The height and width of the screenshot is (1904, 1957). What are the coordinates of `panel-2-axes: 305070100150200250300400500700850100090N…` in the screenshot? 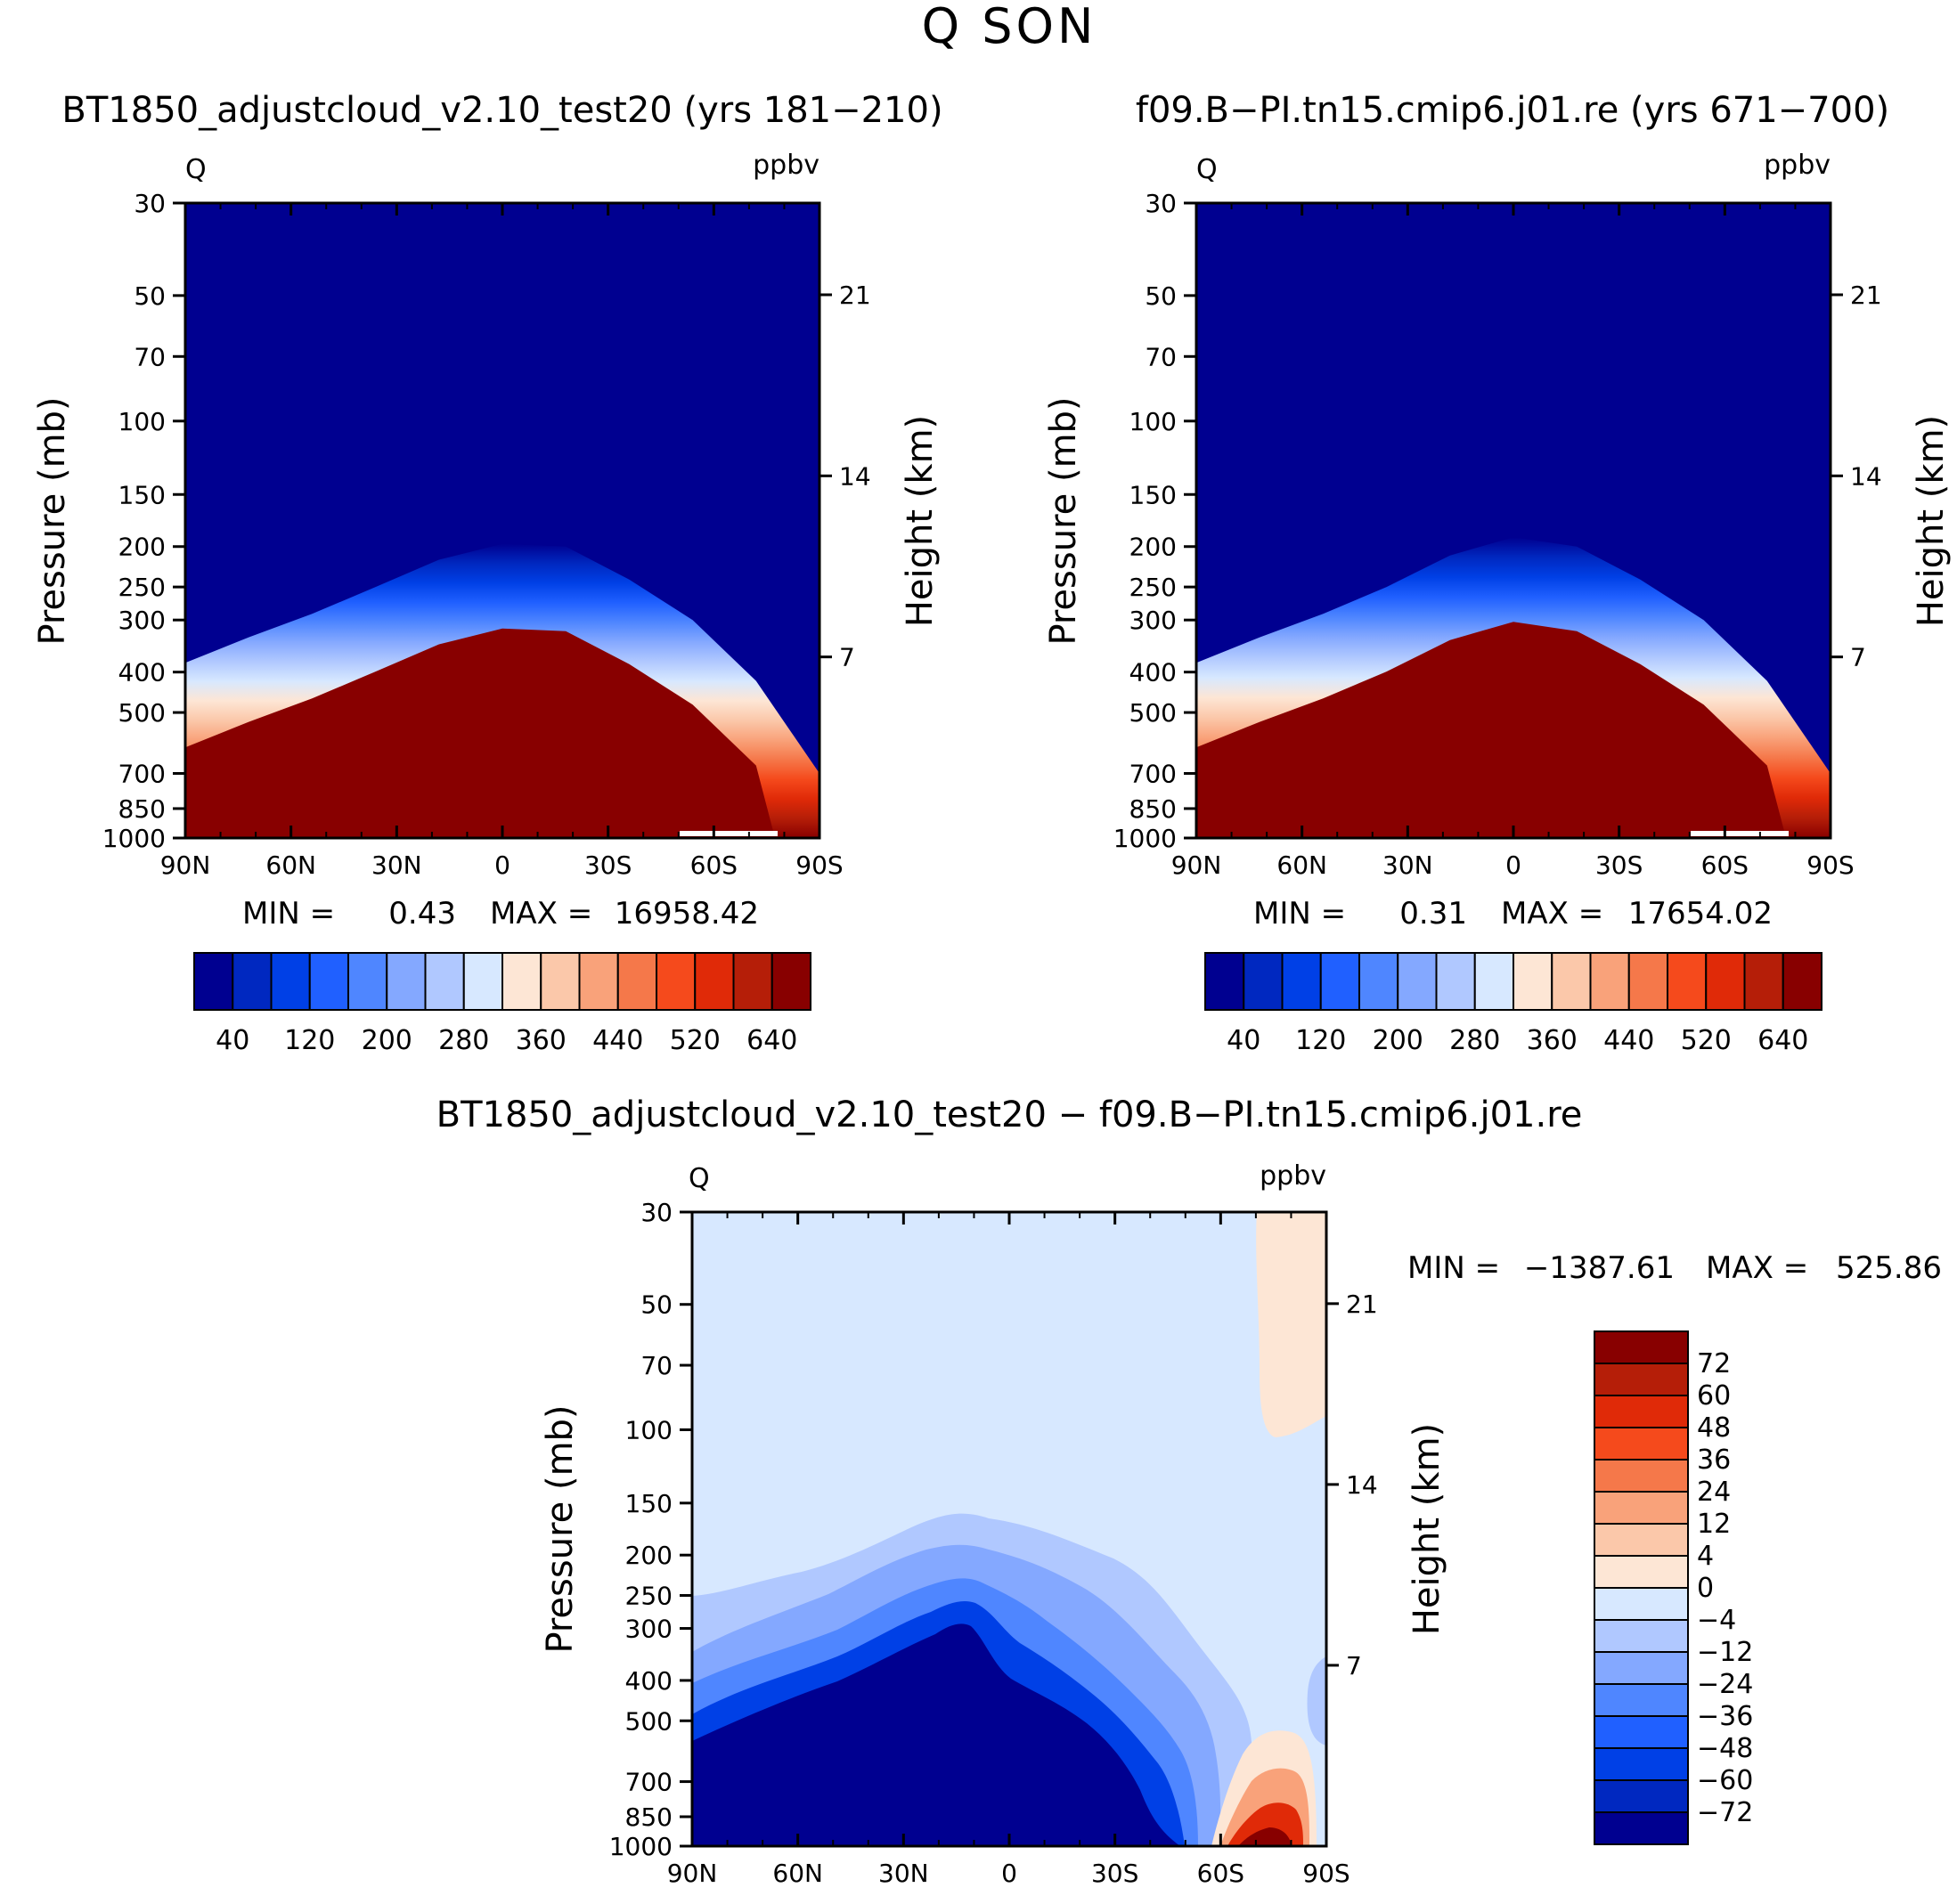 It's located at (1497, 534).